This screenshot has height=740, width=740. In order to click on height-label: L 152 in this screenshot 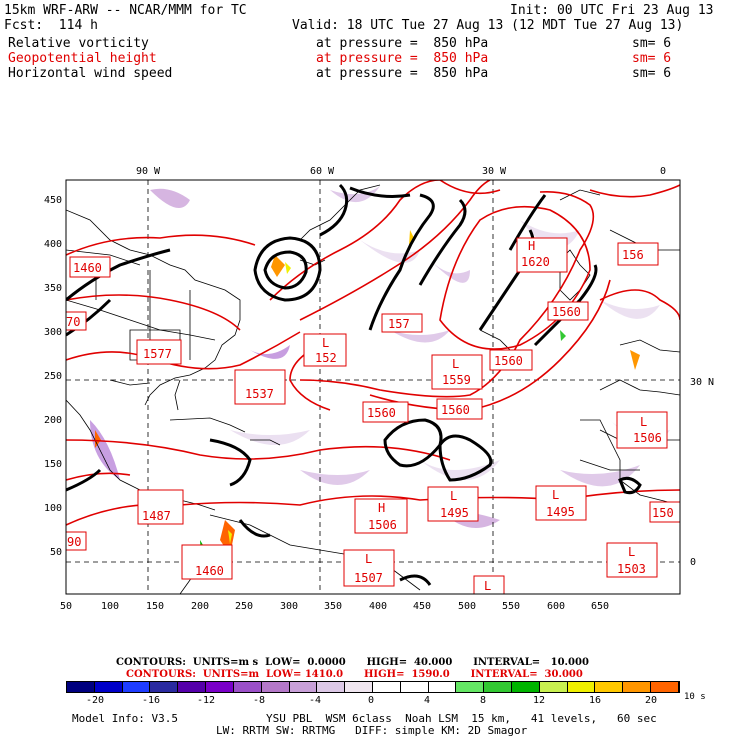, I will do `click(325, 350)`.